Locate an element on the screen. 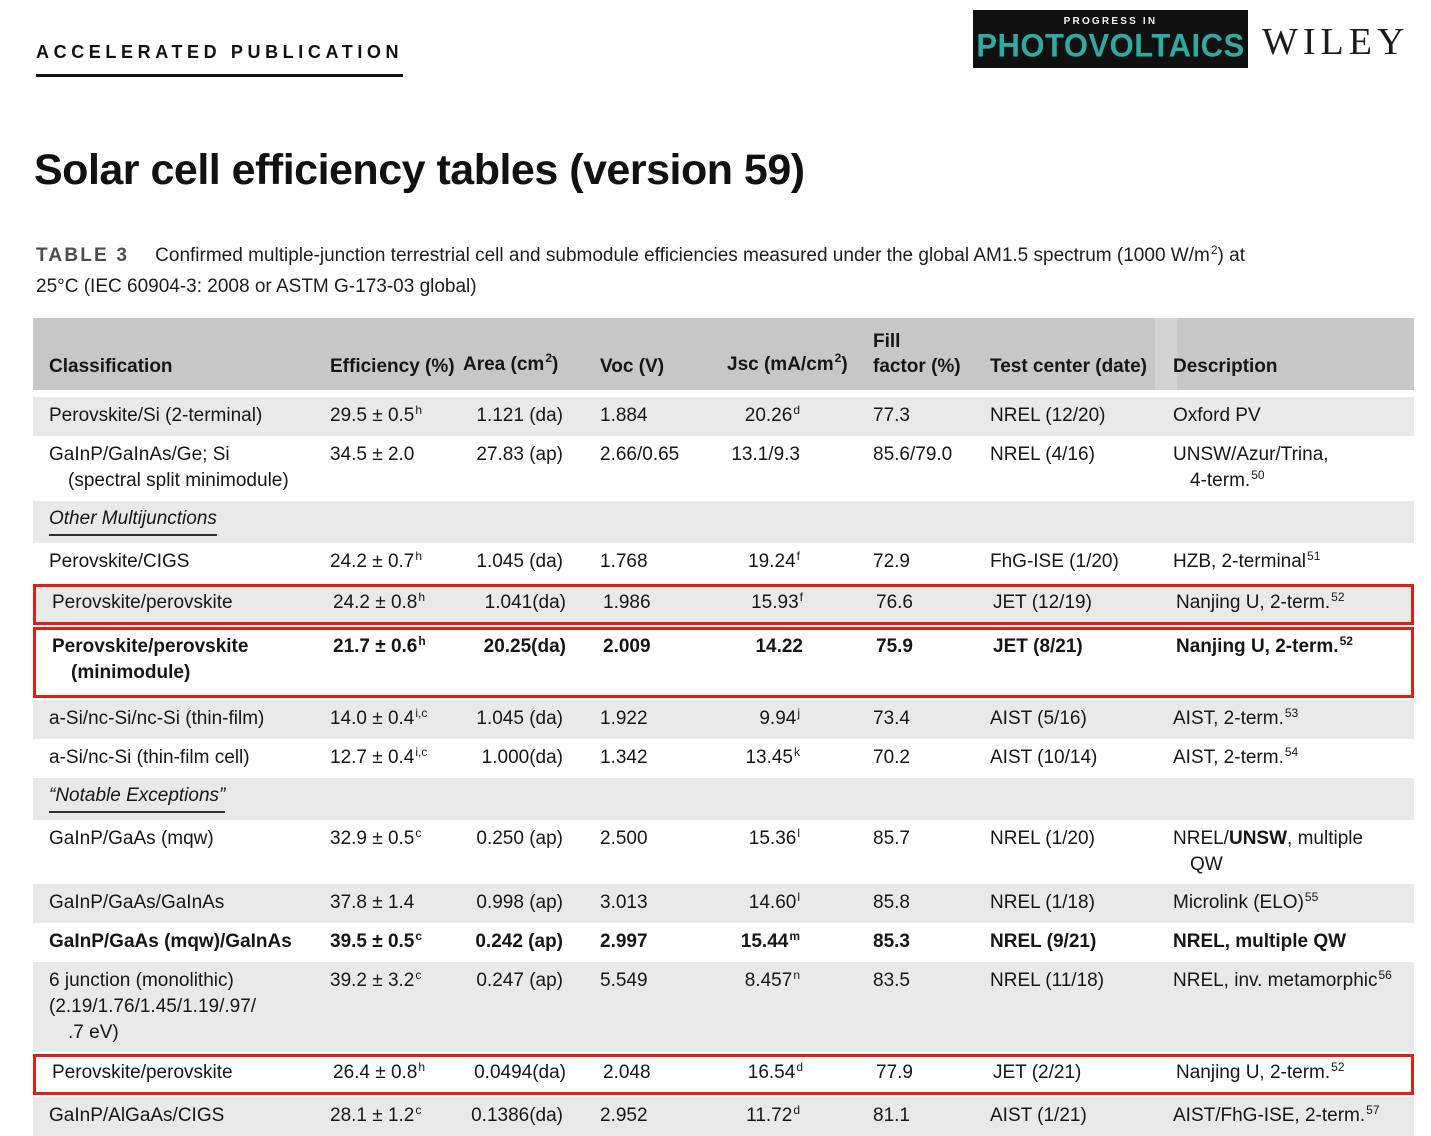 This screenshot has height=1136, width=1431. description-line: AIST/FhG-ISE, 2-term.57 is located at coordinates (1293, 1116).